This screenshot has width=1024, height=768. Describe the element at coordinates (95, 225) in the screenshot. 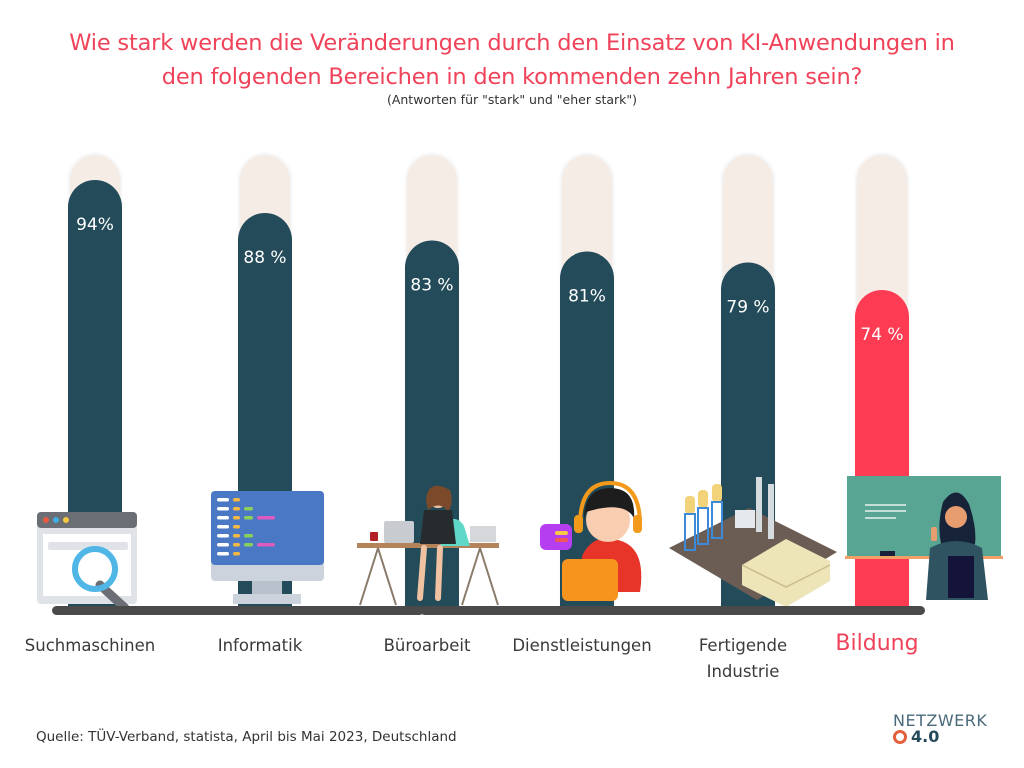

I see `data-label: 94%` at that location.